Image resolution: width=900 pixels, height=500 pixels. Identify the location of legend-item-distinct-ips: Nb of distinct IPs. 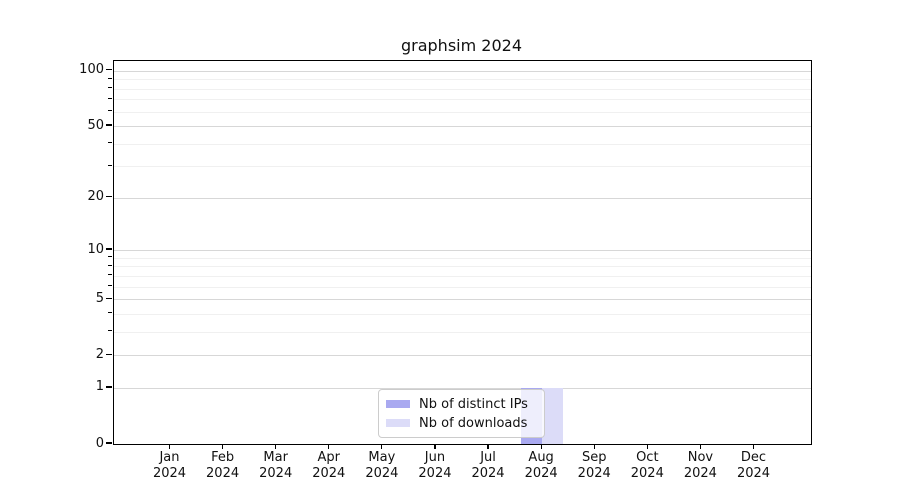
(465, 404).